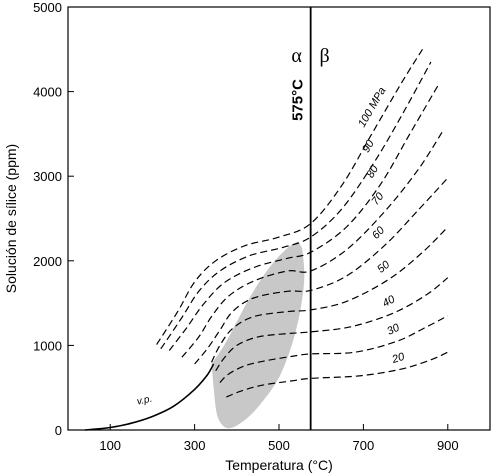 This screenshot has width=492, height=475. I want to click on curve-label: 20, so click(398, 359).